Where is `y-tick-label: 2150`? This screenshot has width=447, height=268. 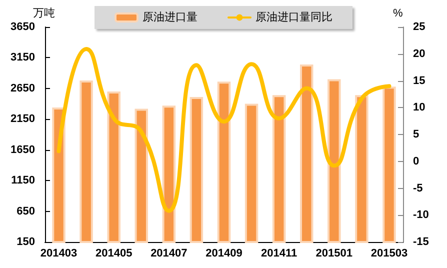
y-tick-label: 2150 is located at coordinates (22, 119).